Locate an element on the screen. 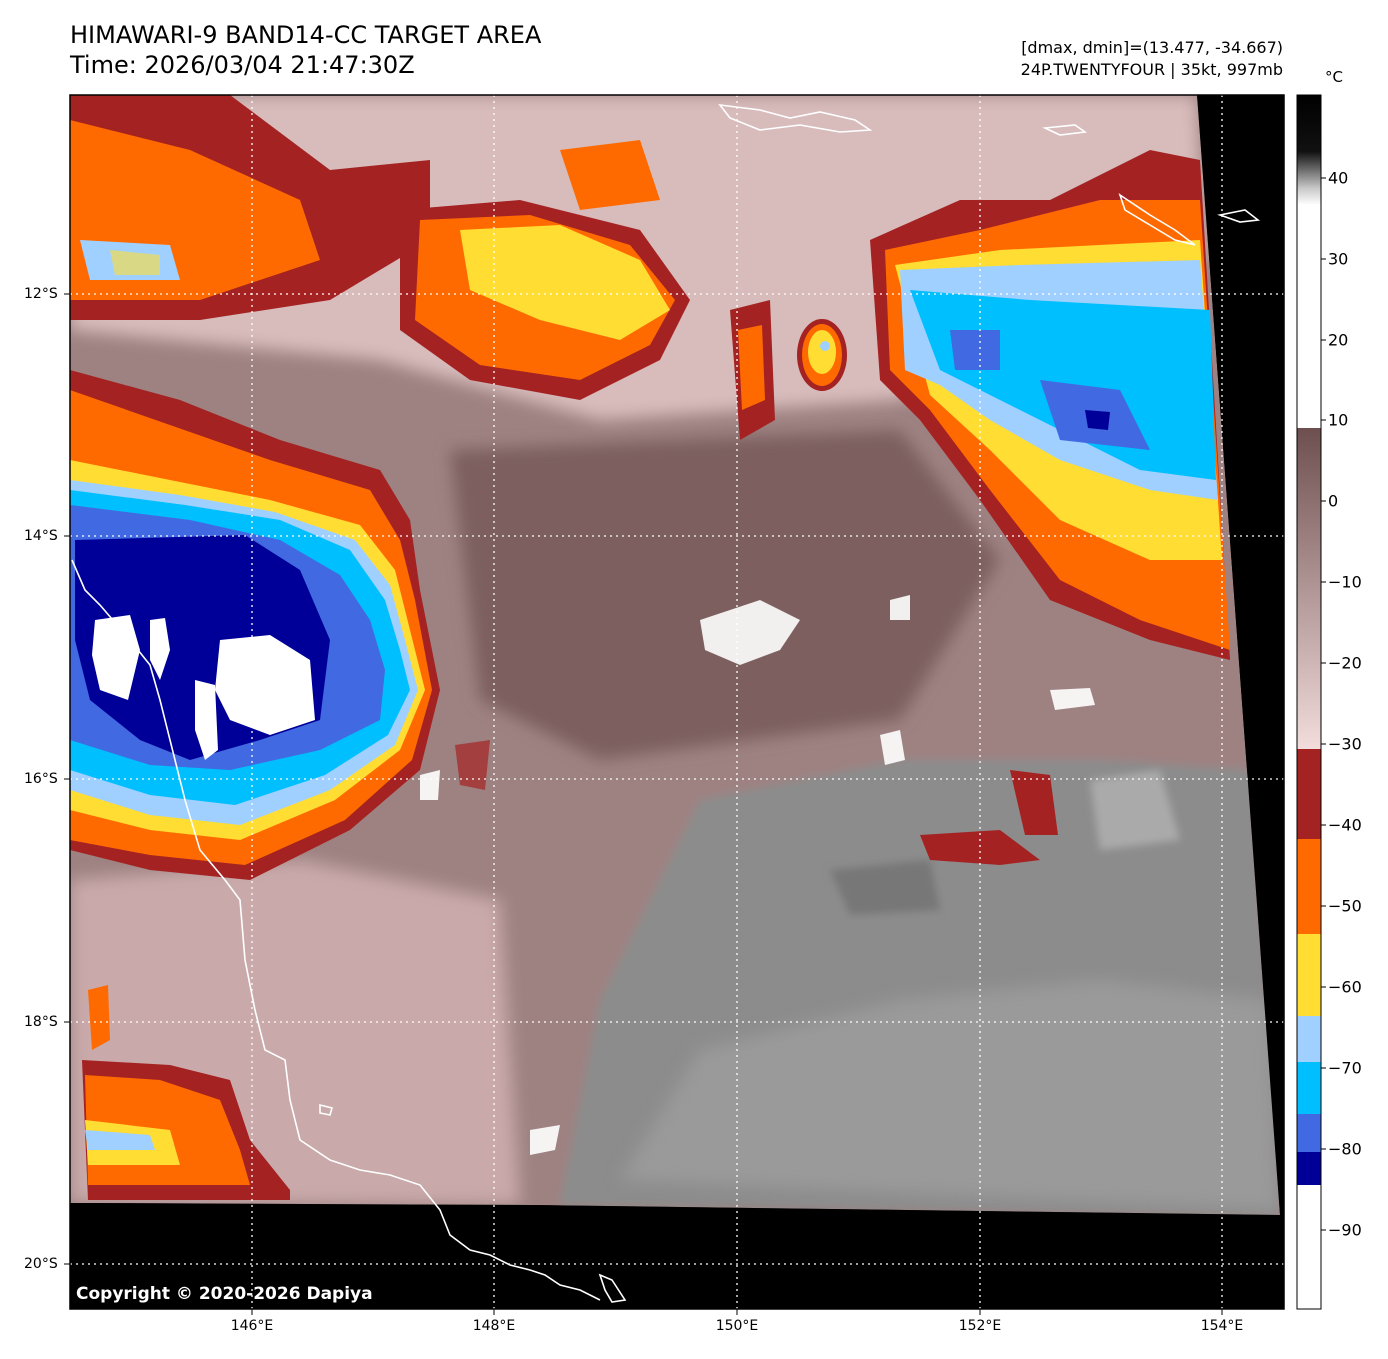 Image resolution: width=1388 pixels, height=1359 pixels. lon-label-152e: 152°E is located at coordinates (980, 1326).